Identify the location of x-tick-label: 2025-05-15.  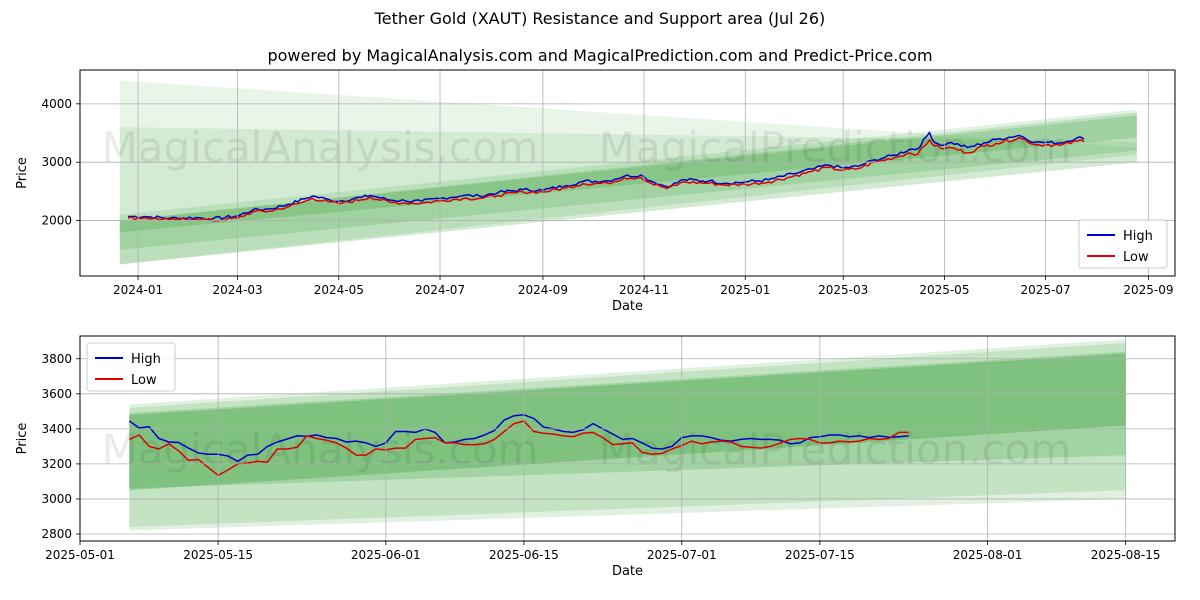
(218, 555).